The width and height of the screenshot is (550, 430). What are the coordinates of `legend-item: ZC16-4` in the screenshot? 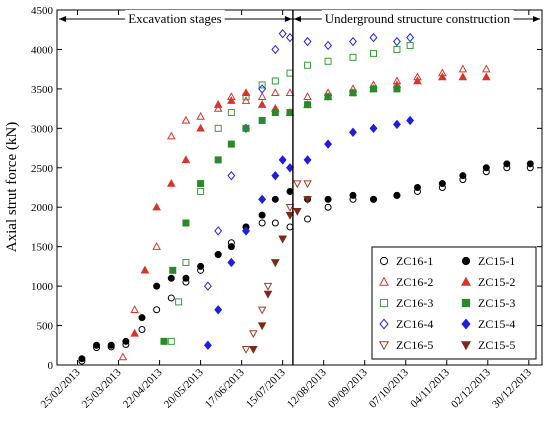 It's located at (406, 324).